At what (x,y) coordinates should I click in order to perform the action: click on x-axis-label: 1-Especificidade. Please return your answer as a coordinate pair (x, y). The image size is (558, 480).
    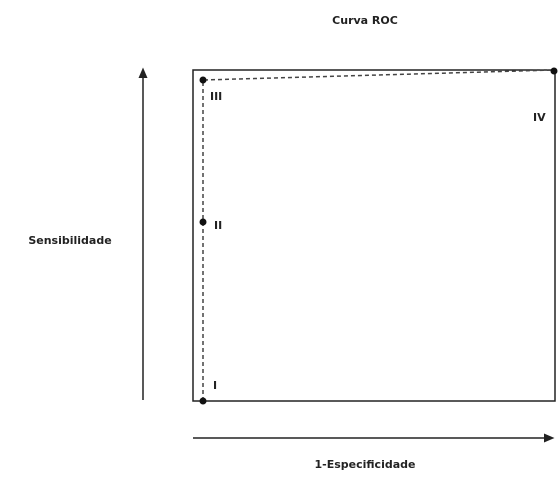
    Looking at the image, I should click on (365, 464).